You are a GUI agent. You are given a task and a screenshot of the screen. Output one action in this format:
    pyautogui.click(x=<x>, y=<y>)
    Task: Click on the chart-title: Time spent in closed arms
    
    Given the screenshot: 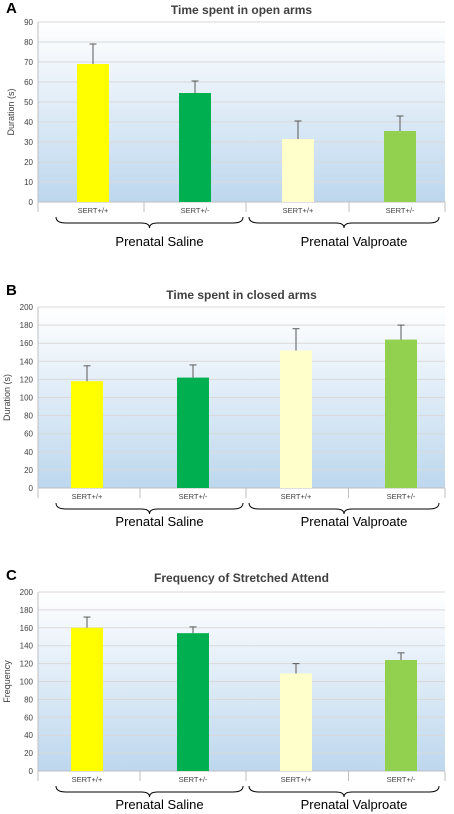 What is the action you would take?
    pyautogui.click(x=241, y=295)
    